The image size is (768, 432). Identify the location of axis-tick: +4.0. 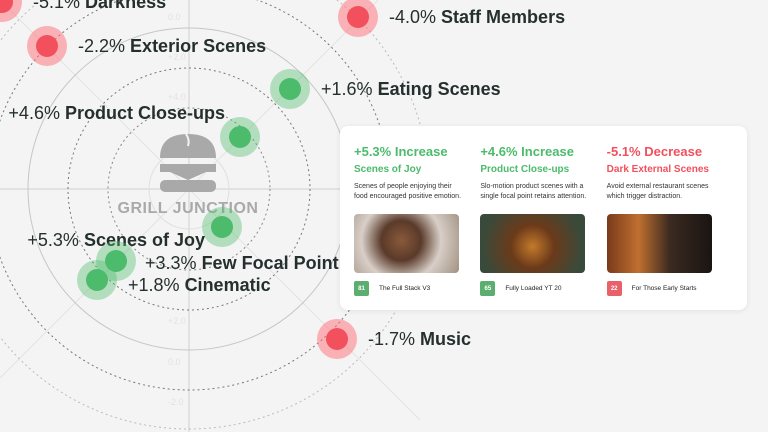
(177, 97).